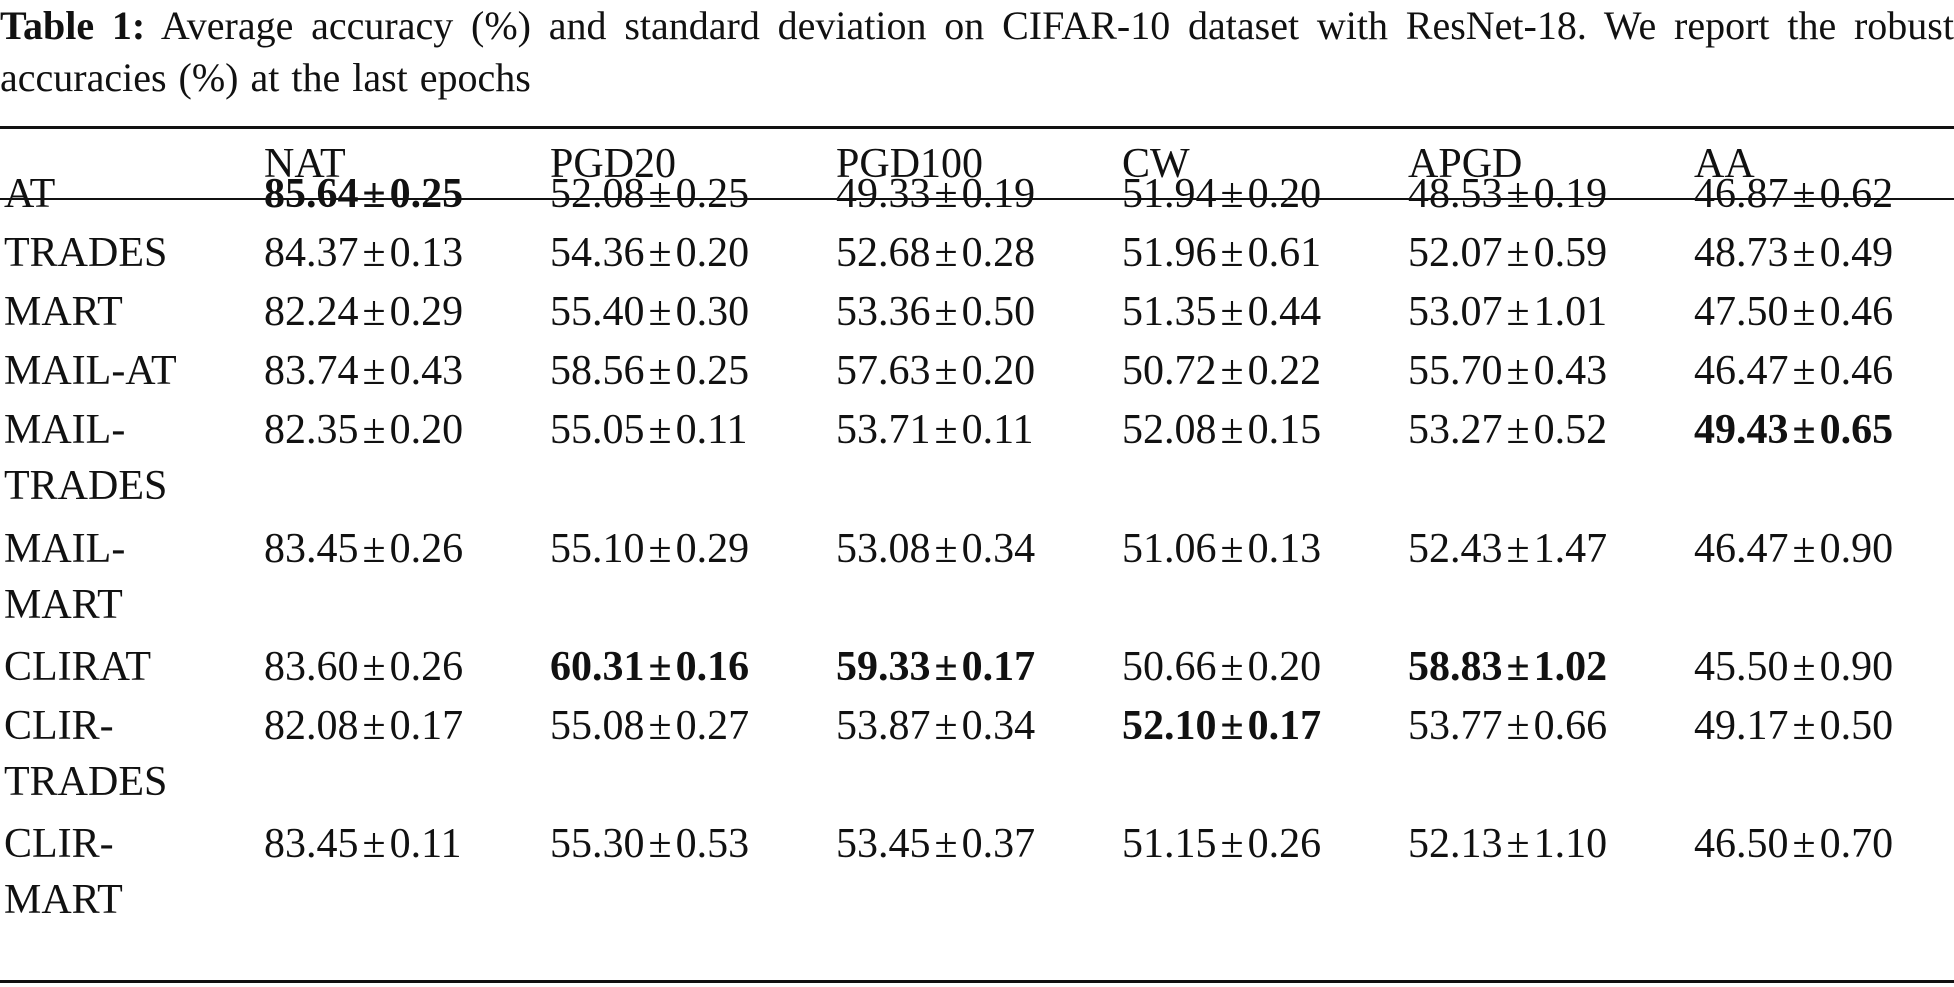 The height and width of the screenshot is (987, 1954). What do you see at coordinates (1455, 549) in the screenshot?
I see `cell-mean: 52.43` at bounding box center [1455, 549].